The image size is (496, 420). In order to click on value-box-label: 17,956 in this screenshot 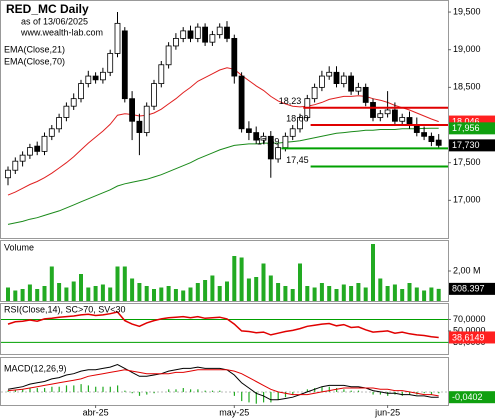, I will do `click(466, 128)`.